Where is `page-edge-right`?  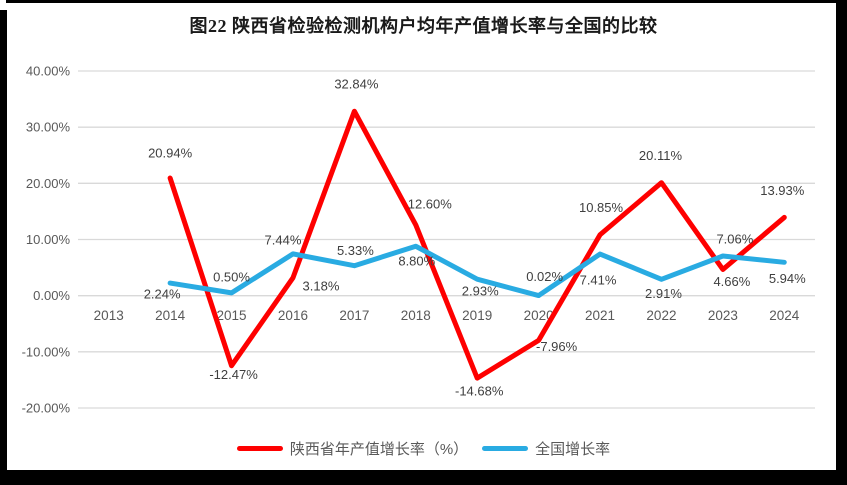 page-edge-right is located at coordinates (841, 242).